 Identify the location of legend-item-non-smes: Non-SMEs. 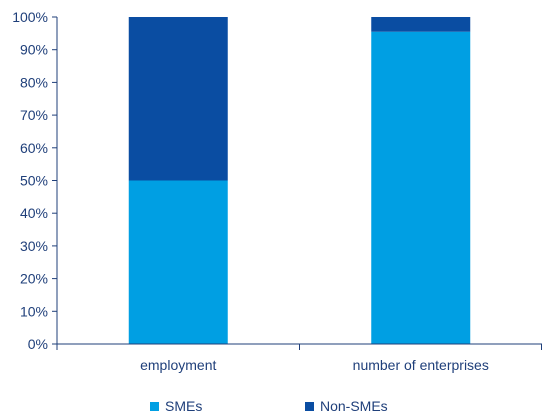
(346, 406).